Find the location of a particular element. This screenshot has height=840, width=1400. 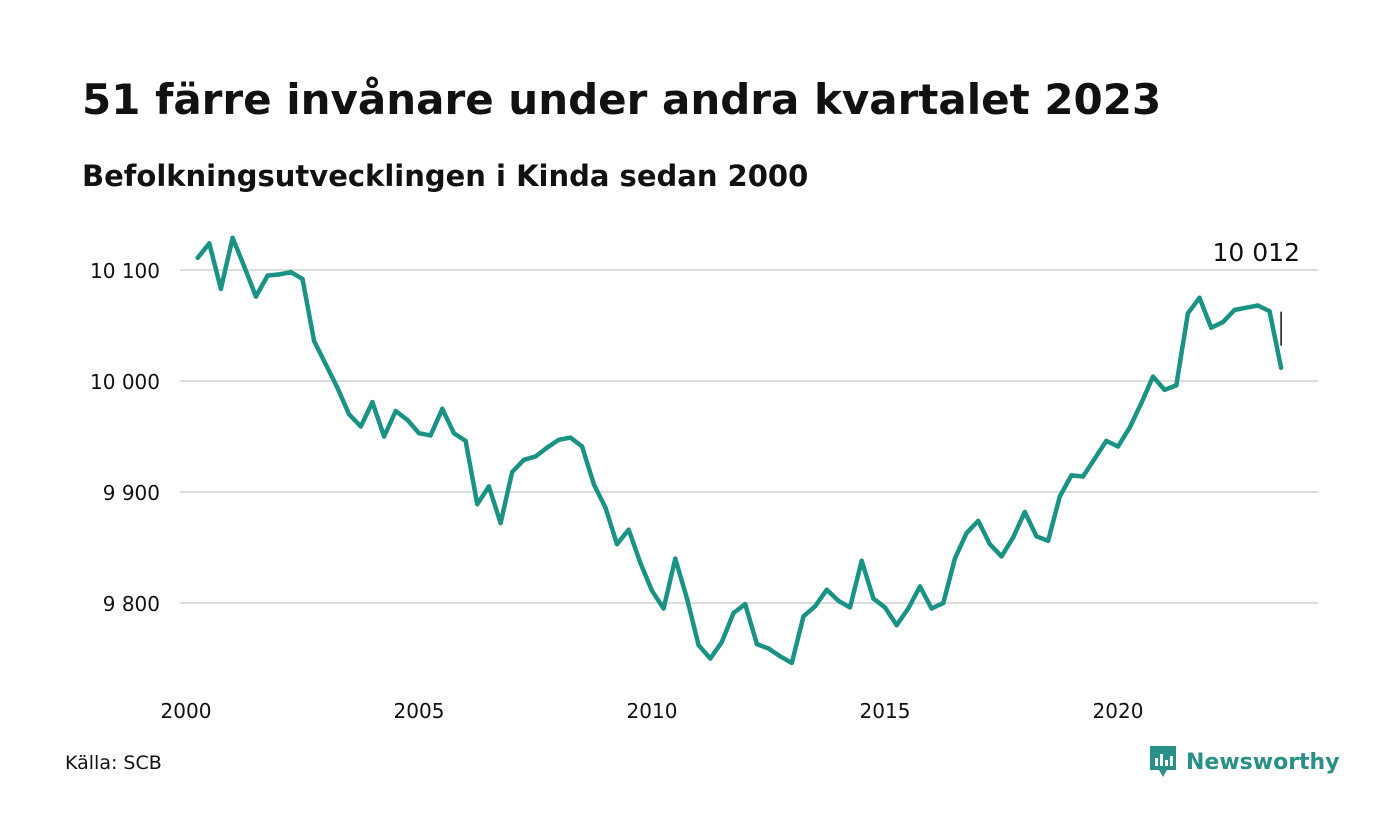

x-tick-label: 2015 is located at coordinates (885, 711).